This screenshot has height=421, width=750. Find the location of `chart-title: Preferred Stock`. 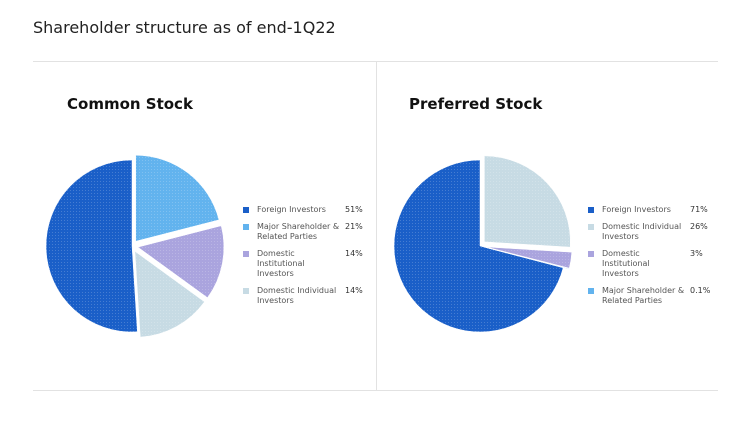

chart-title: Preferred Stock is located at coordinates (476, 104).